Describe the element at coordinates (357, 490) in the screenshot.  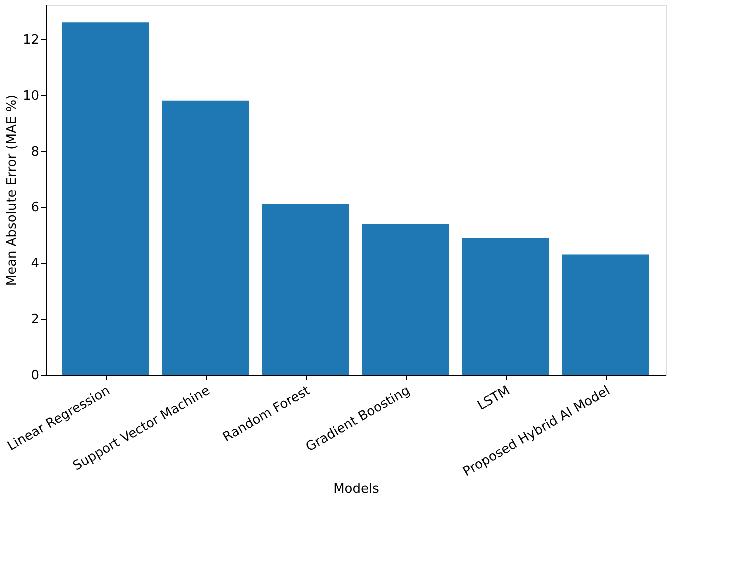
I see `x-axis-title: Models` at that location.